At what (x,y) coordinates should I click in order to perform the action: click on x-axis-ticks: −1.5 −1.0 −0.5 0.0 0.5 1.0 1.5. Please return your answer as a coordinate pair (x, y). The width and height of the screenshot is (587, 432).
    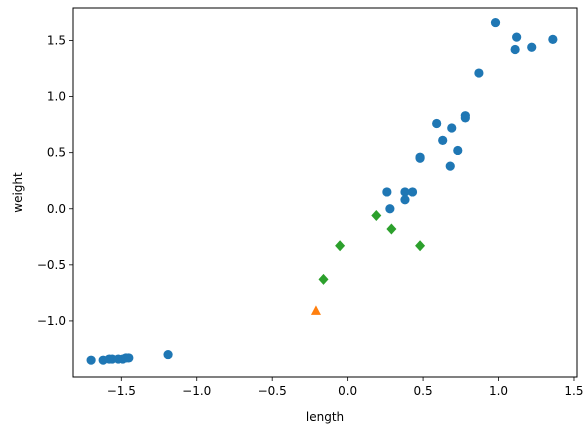
    Looking at the image, I should click on (345, 387).